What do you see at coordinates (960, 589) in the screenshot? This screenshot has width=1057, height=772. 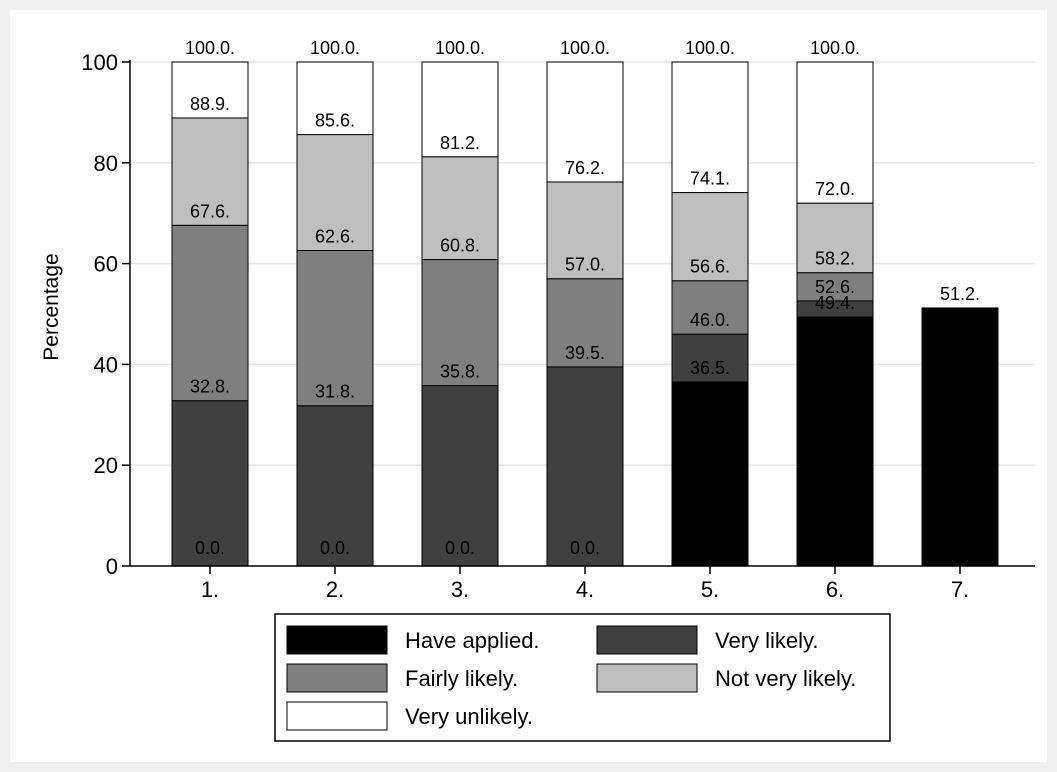 I see `x-tick-label: 7.` at bounding box center [960, 589].